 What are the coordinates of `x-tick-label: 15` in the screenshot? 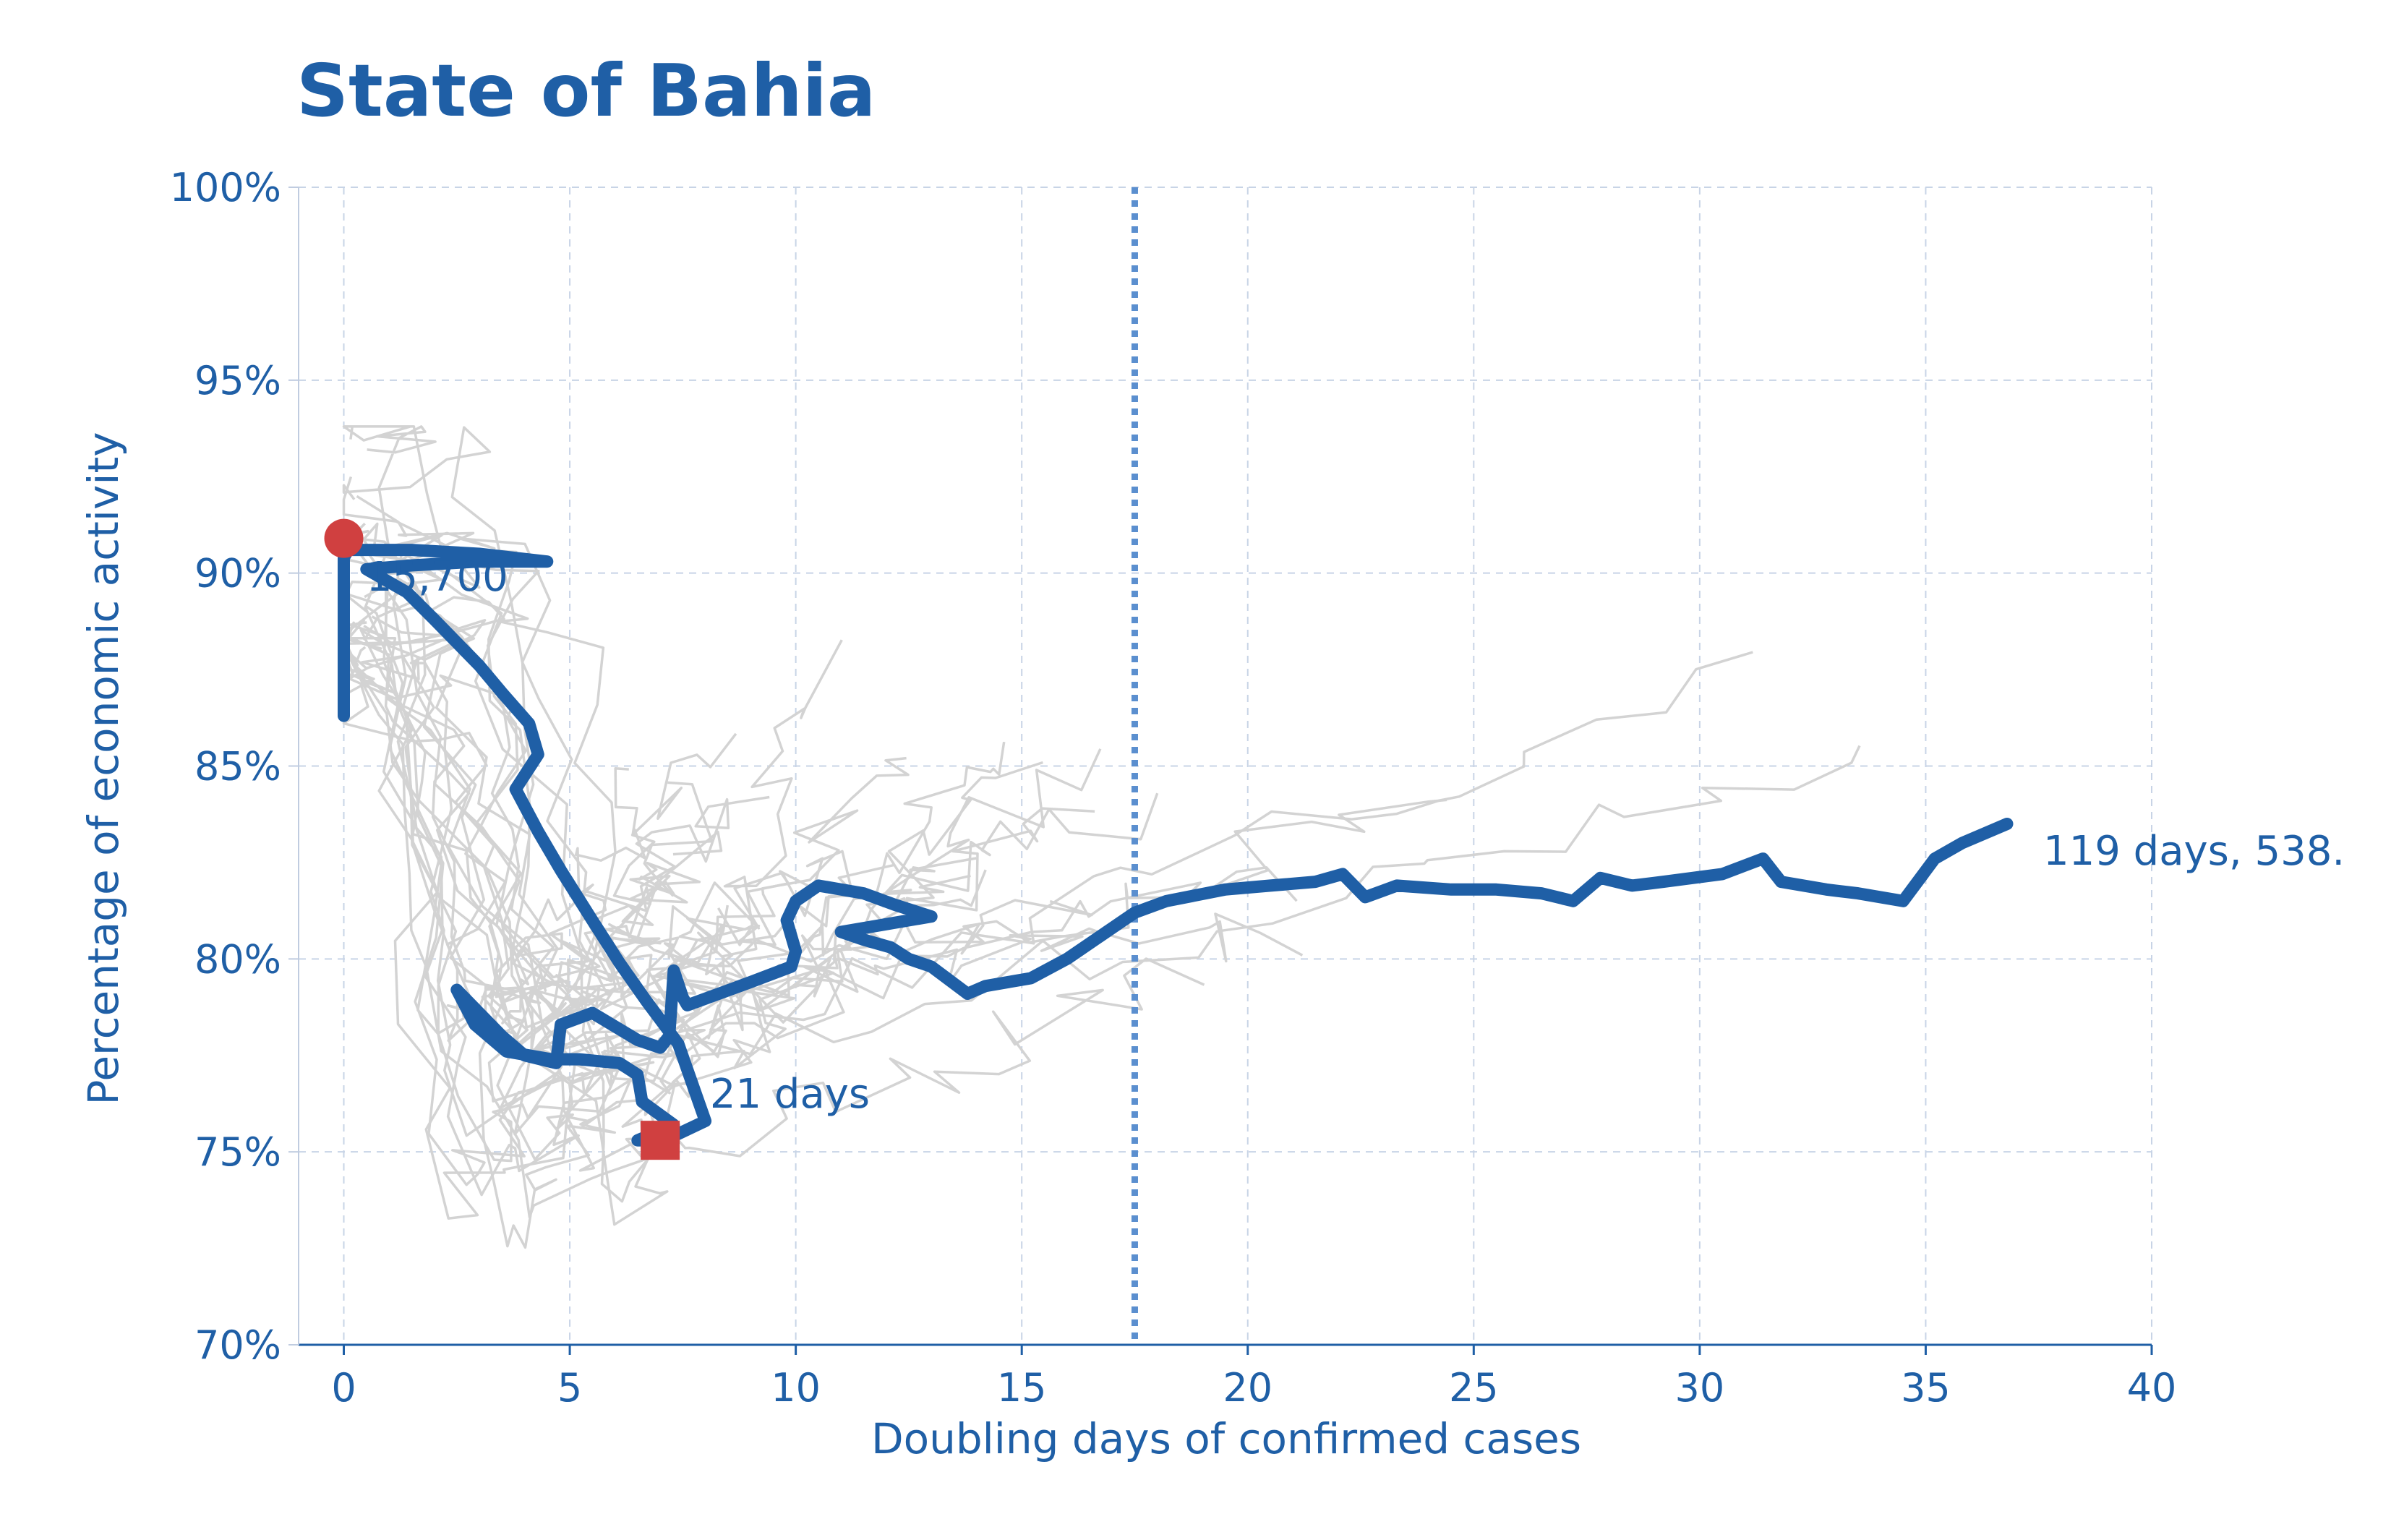 It's located at (1022, 1388).